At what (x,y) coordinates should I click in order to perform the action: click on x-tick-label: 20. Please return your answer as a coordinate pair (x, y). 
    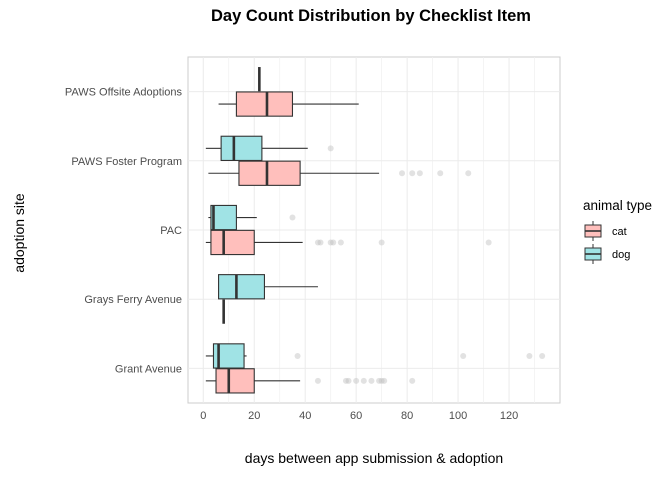
    Looking at the image, I should click on (254, 416).